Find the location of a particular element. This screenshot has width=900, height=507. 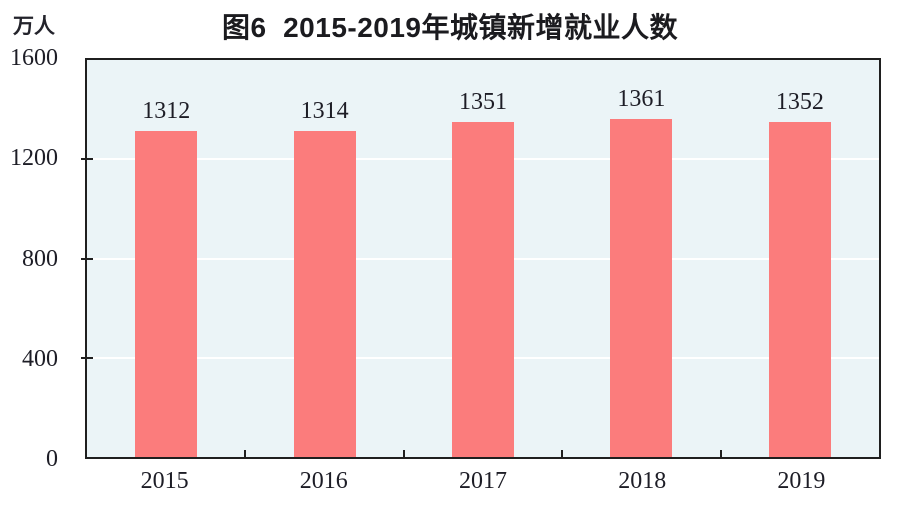

bar-slot-2016: 1314 is located at coordinates (324, 258).